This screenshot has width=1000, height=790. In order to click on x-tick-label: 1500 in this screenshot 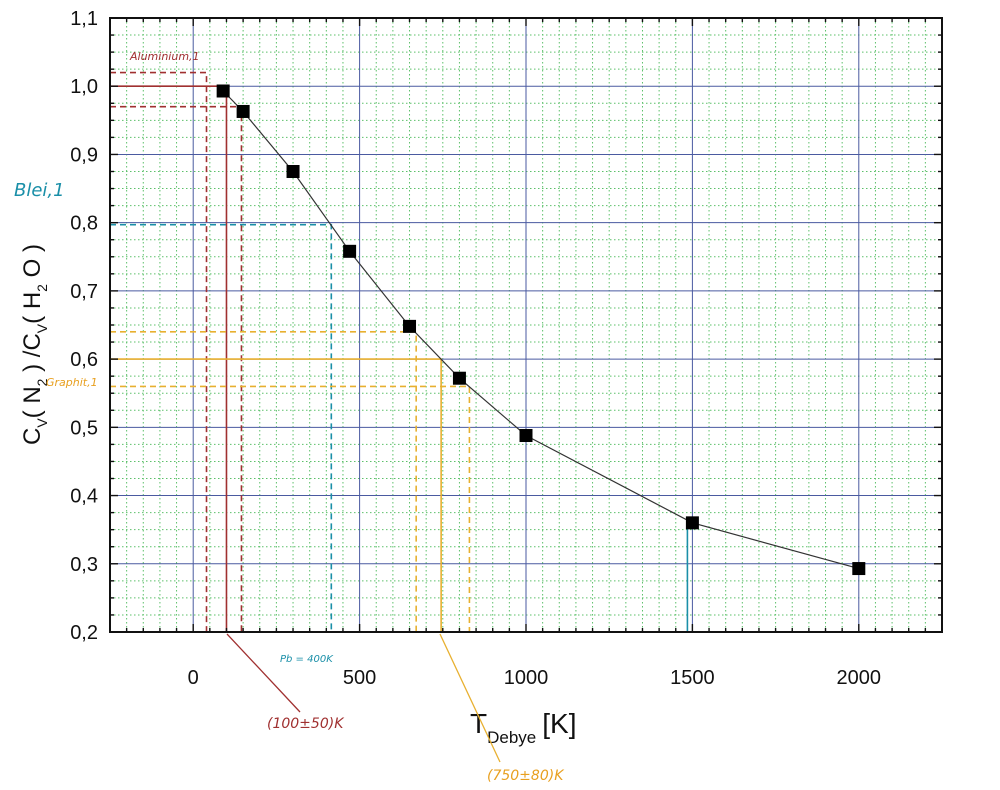, I will do `click(692, 678)`.